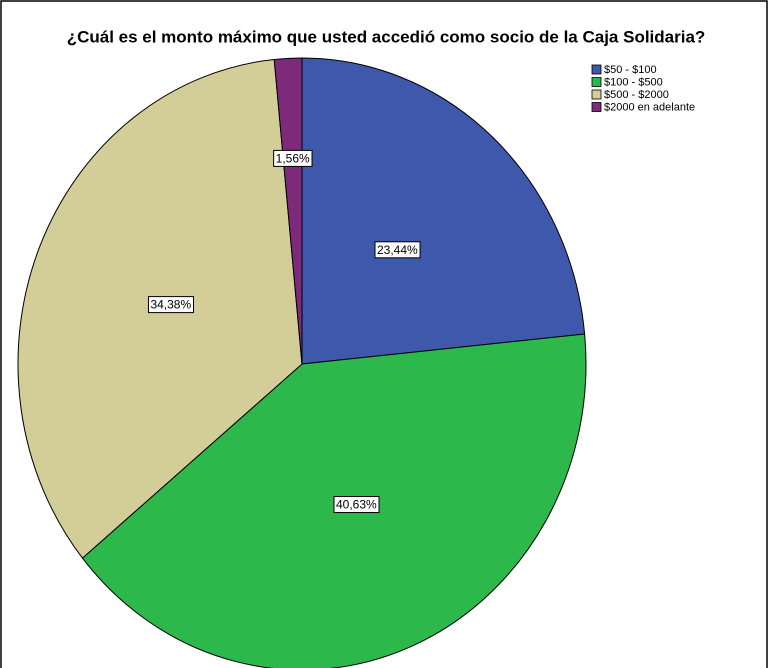 This screenshot has width=768, height=668. I want to click on data-label: 34,38%, so click(170, 305).